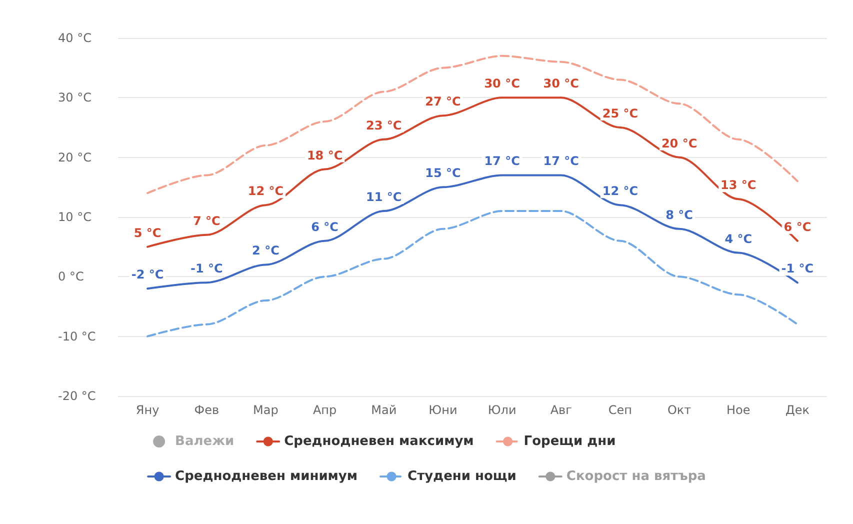 The image size is (853, 524). What do you see at coordinates (265, 410) in the screenshot?
I see `x-tick-label: Мар` at bounding box center [265, 410].